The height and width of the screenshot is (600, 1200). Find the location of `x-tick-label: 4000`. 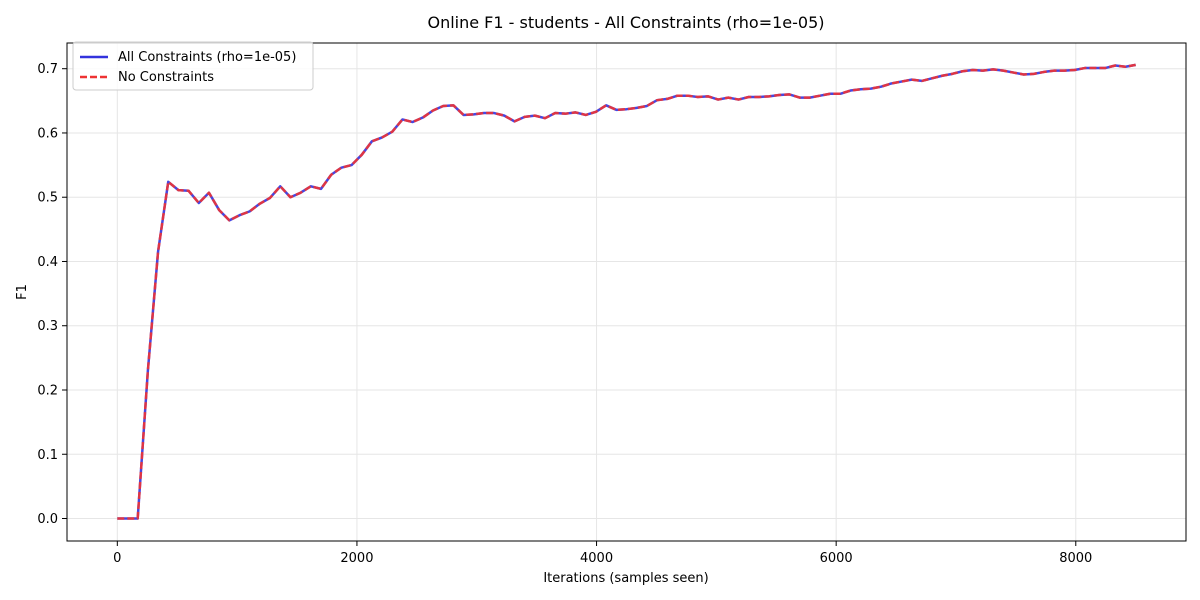

x-tick-label: 4000 is located at coordinates (596, 558).